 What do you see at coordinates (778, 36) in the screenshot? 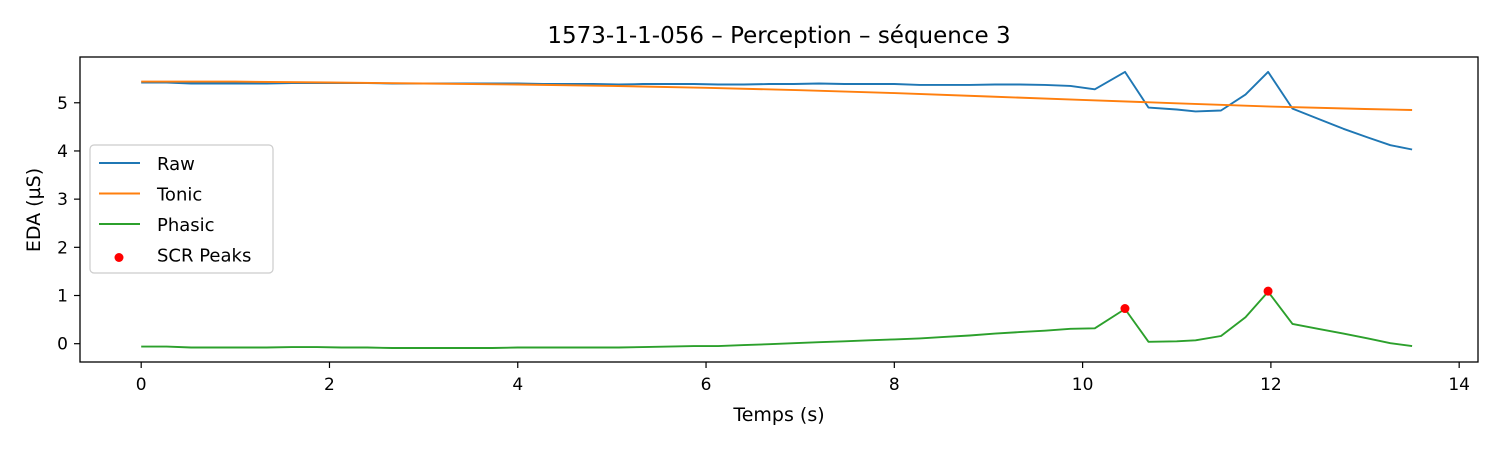
I see `chart-title: 1573-1-1-056 – Perception – séquence 3` at bounding box center [778, 36].